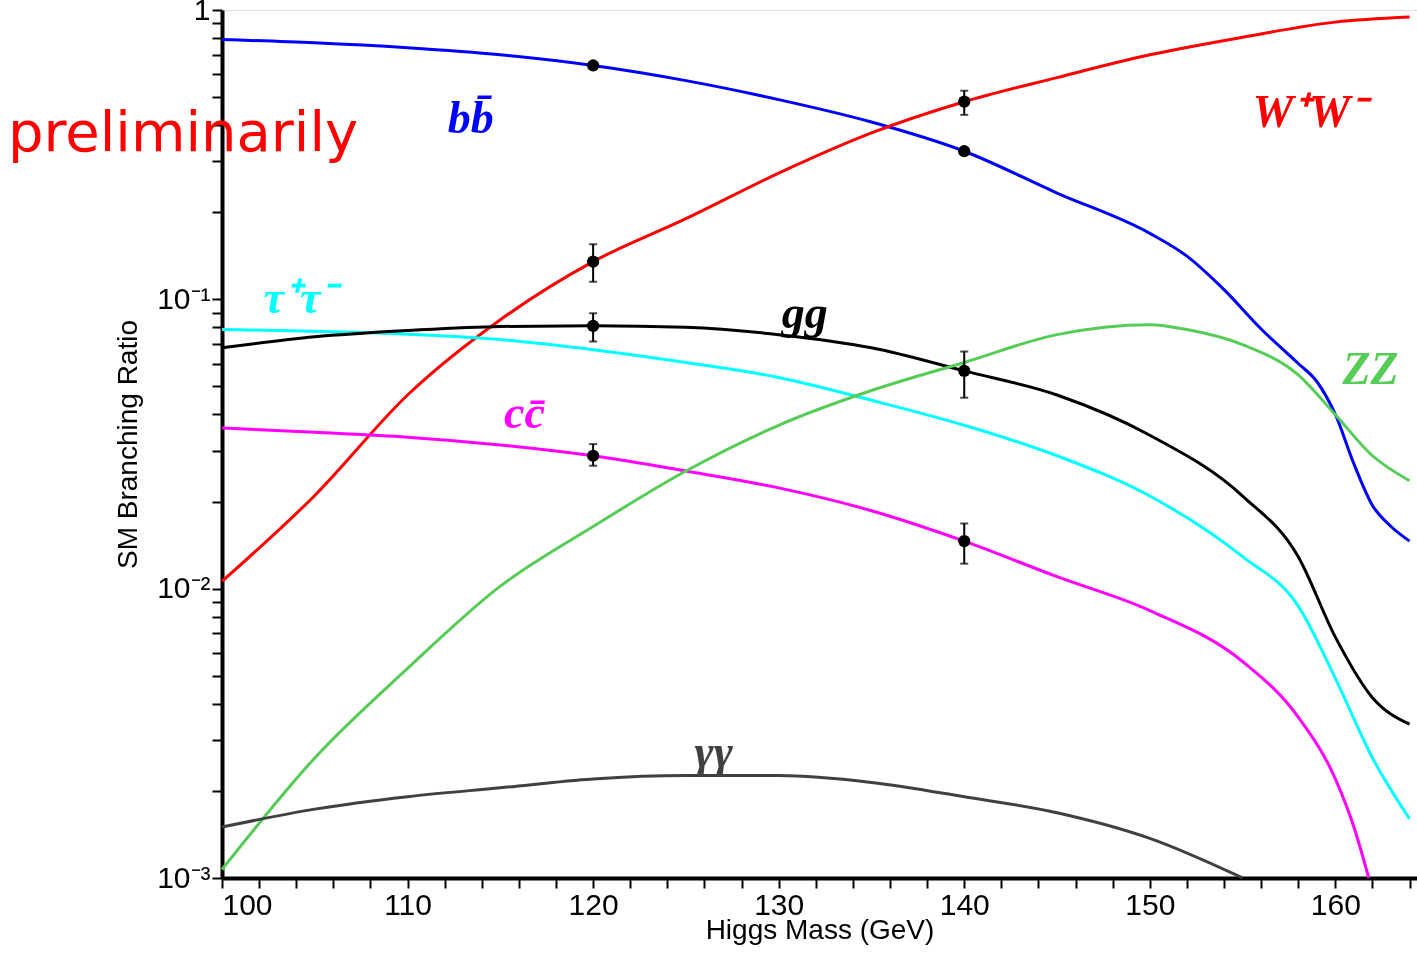  Describe the element at coordinates (1150, 904) in the screenshot. I see `x-tick-label: 150` at that location.